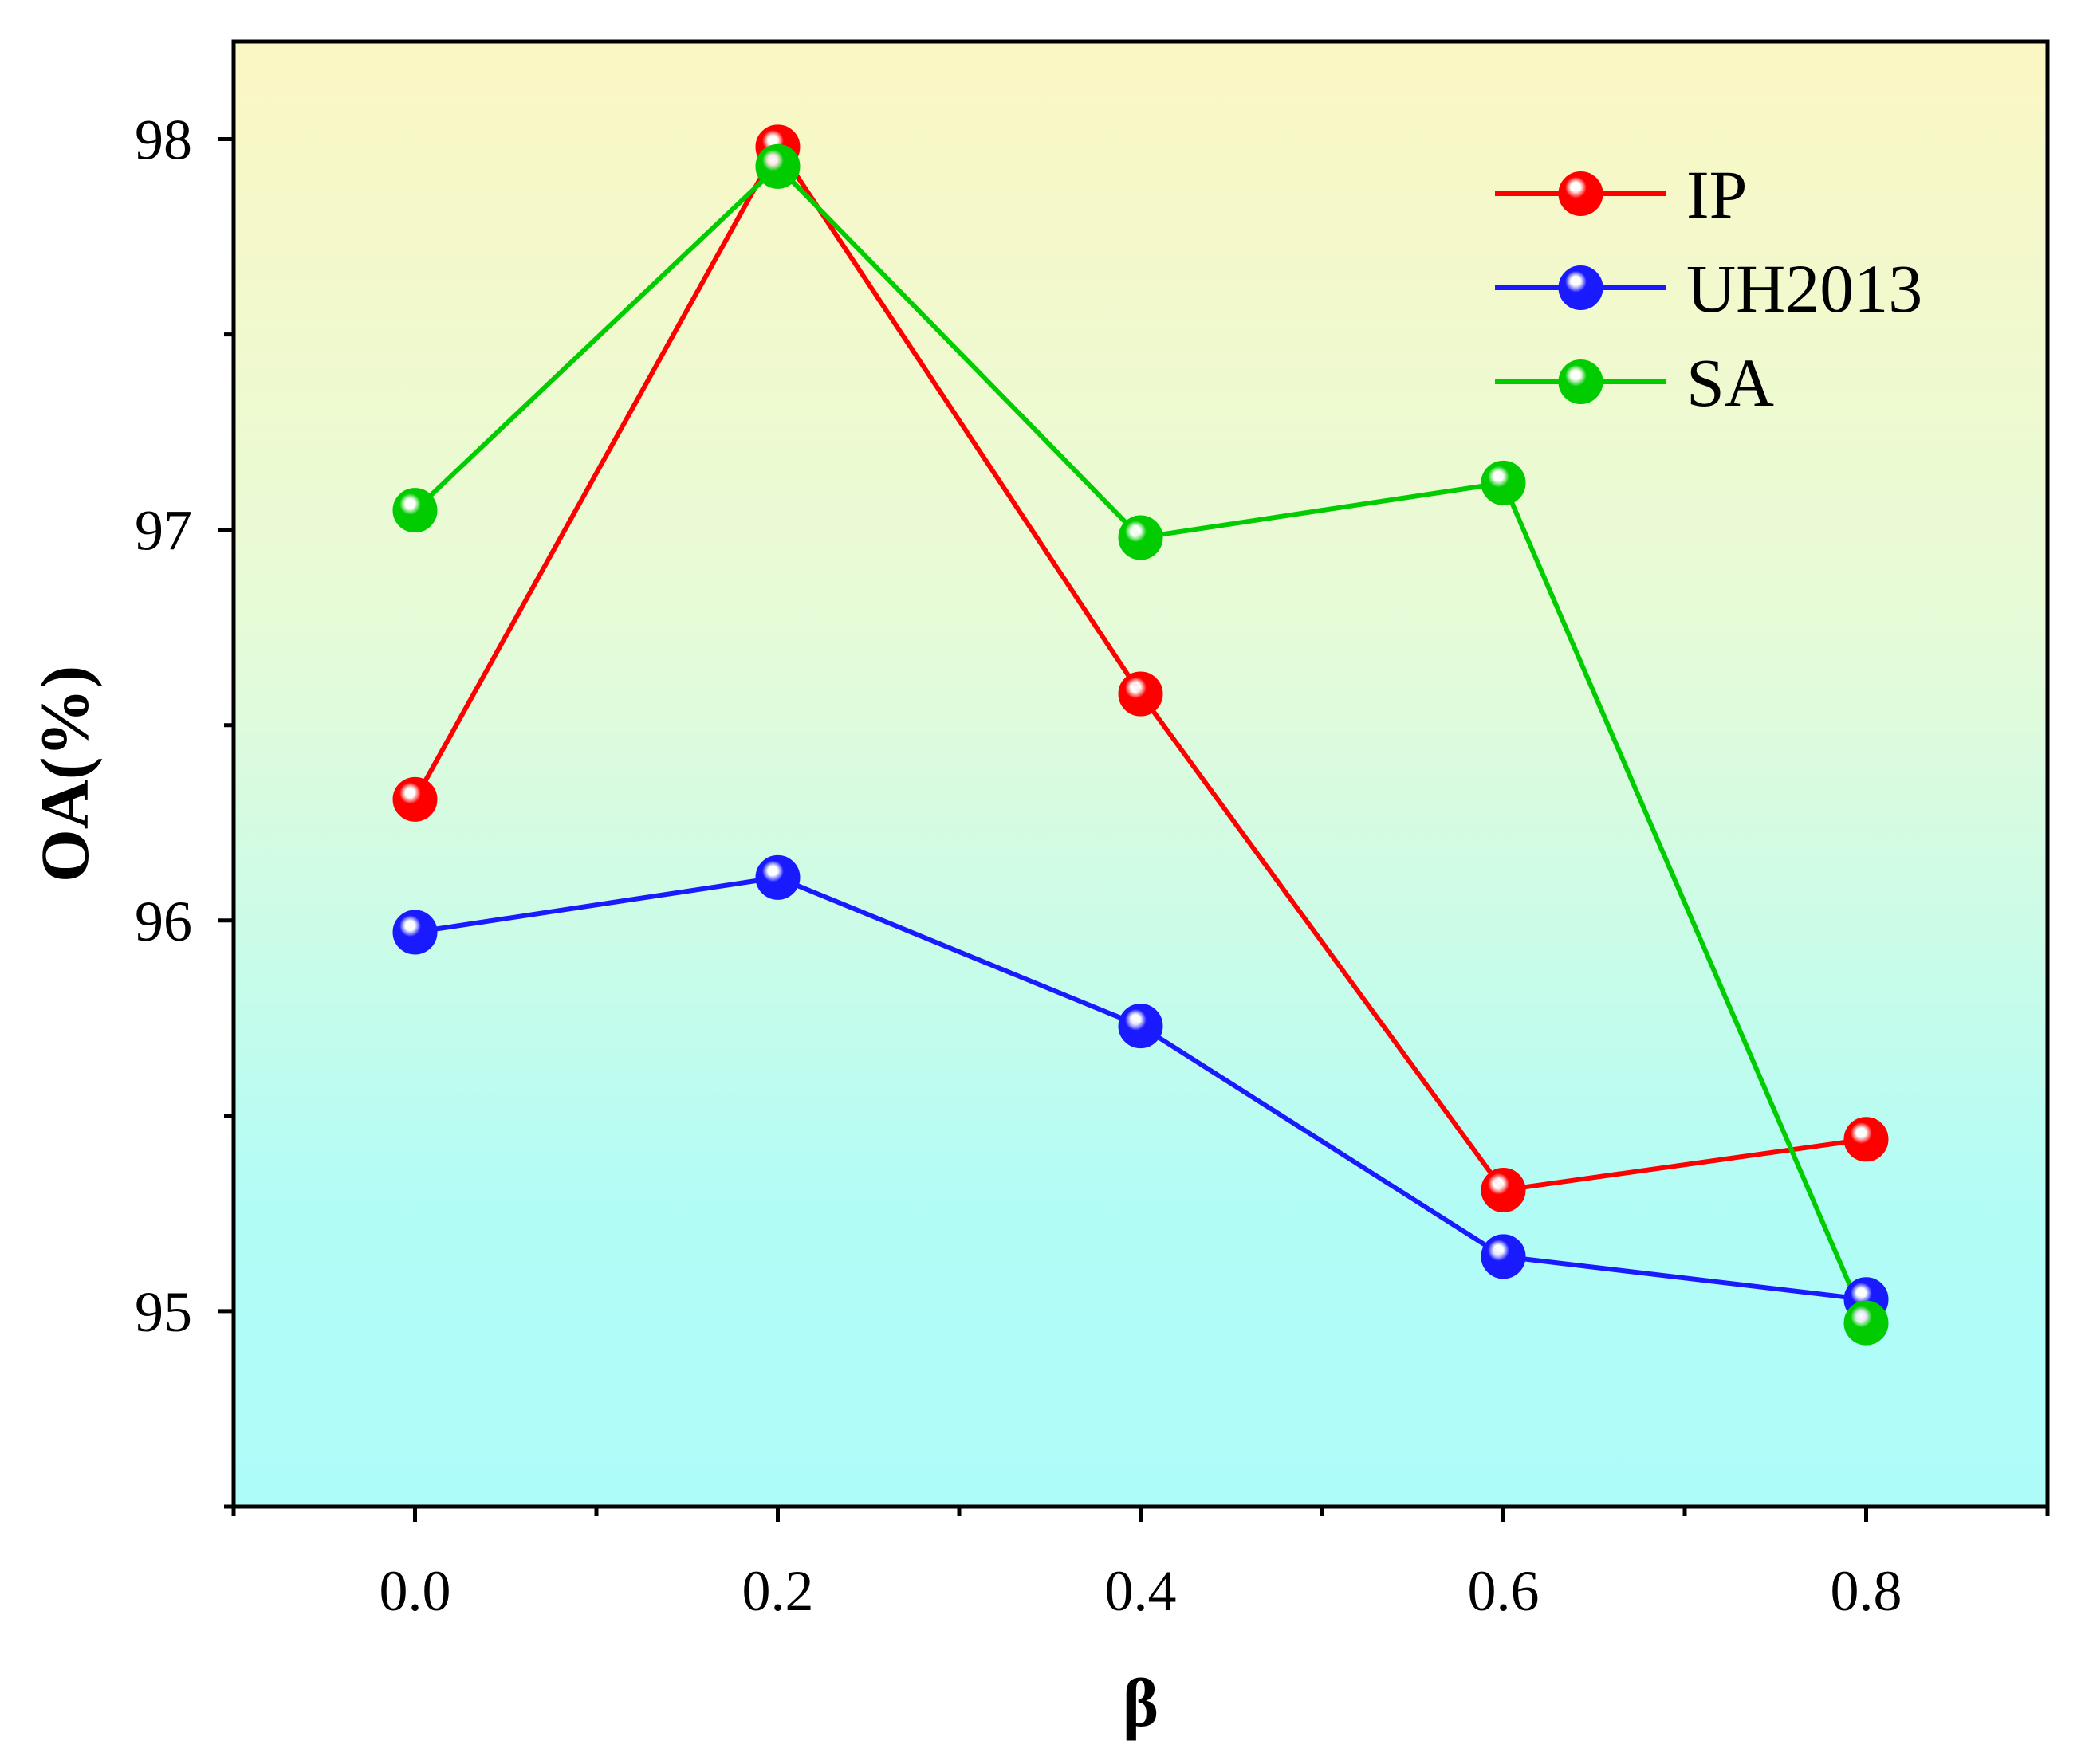  Describe the element at coordinates (1141, 1703) in the screenshot. I see `x-axis-title: β` at that location.